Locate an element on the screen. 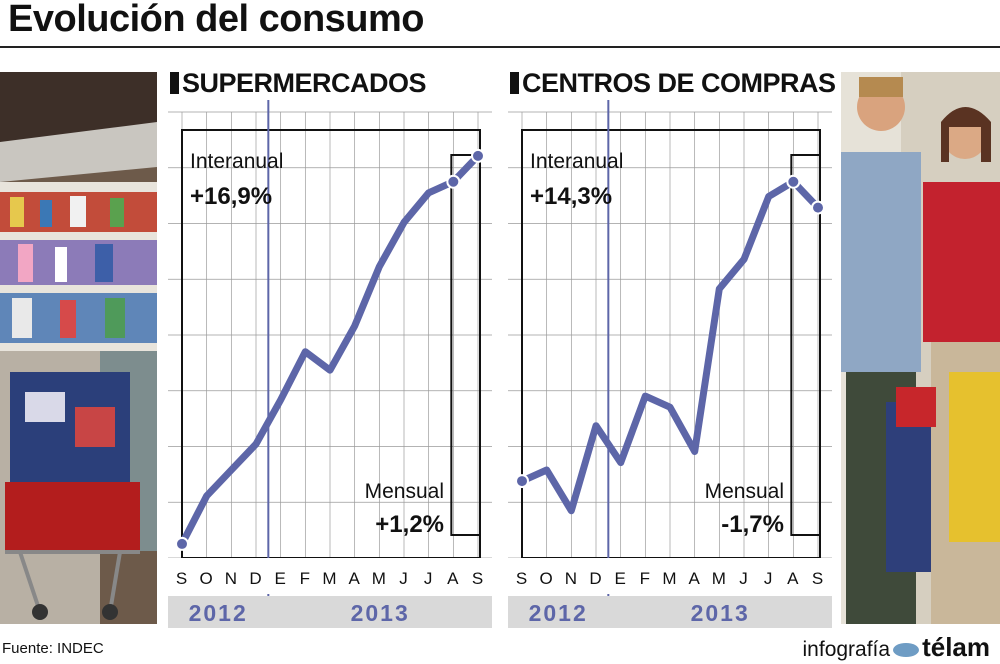 The width and height of the screenshot is (1000, 664). centros-de-compras-title: CENTROS DE COMPRAS is located at coordinates (673, 83).